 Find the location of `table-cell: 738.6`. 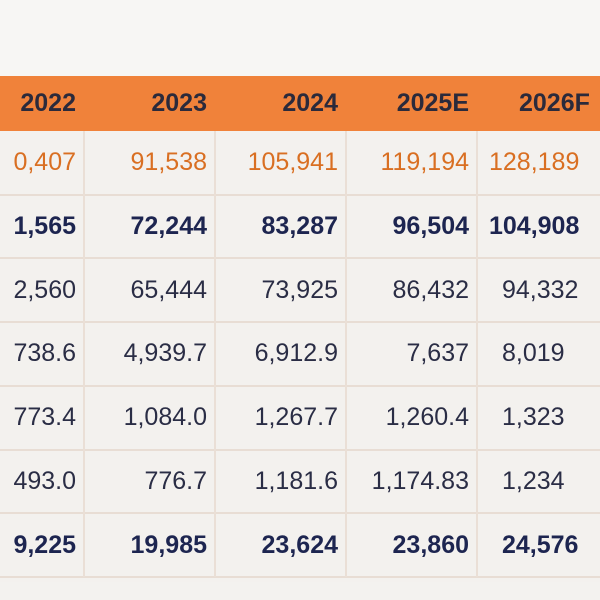

table-cell: 738.6 is located at coordinates (44, 353).